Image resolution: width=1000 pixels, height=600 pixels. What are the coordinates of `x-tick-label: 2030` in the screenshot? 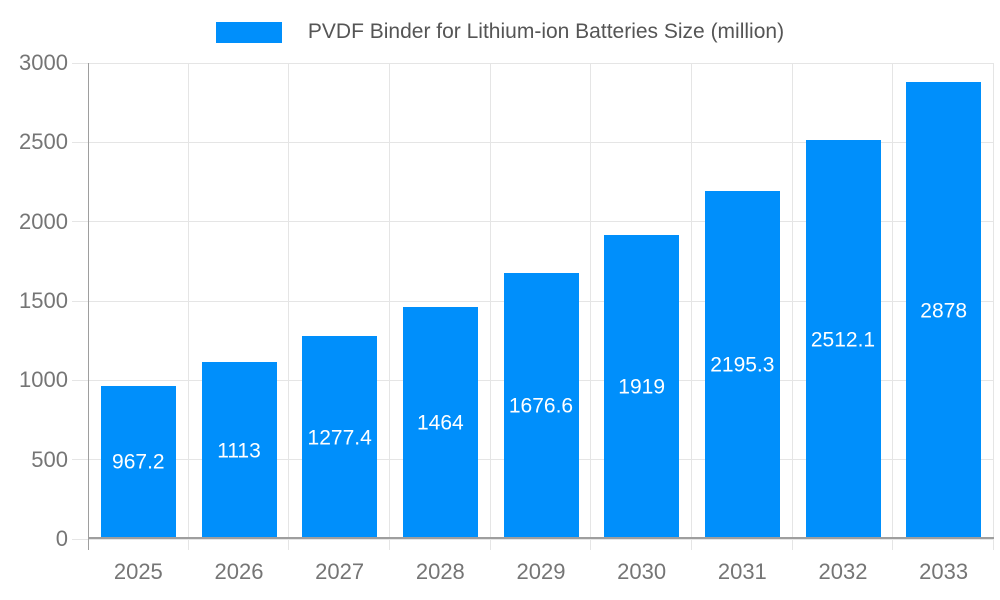 It's located at (642, 571).